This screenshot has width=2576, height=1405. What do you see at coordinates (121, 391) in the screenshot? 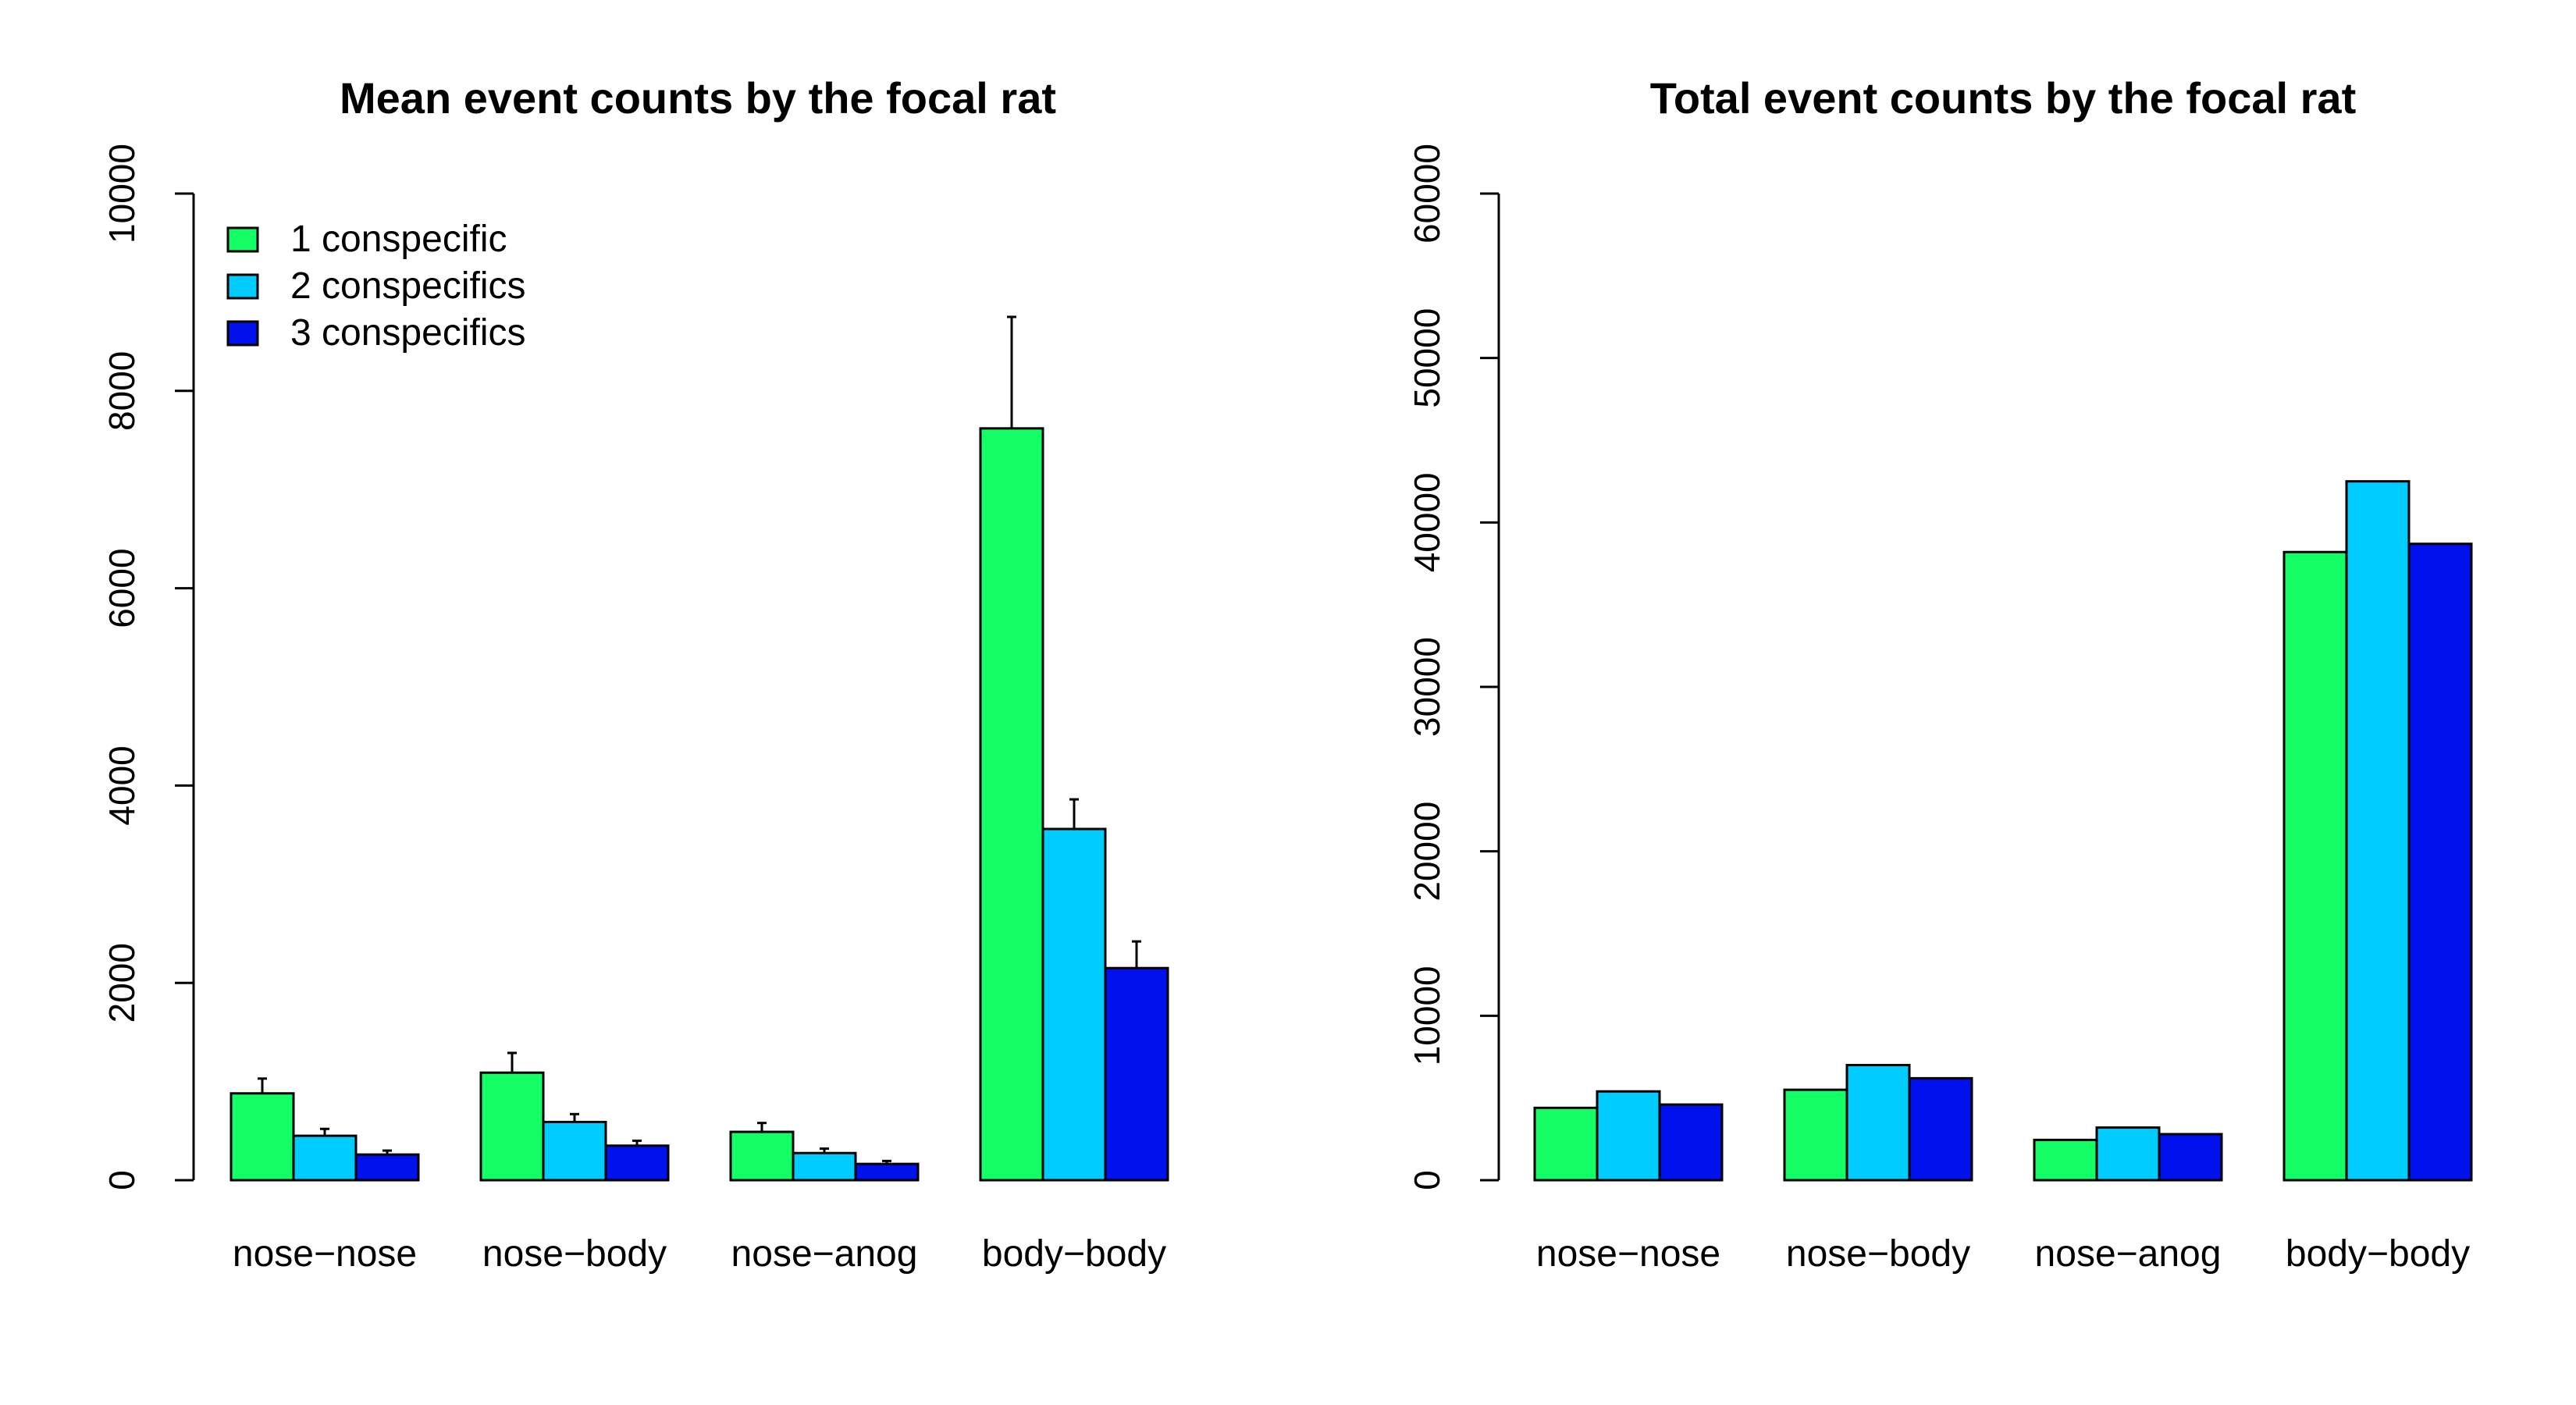
I see `y-tick-label: 8000` at bounding box center [121, 391].